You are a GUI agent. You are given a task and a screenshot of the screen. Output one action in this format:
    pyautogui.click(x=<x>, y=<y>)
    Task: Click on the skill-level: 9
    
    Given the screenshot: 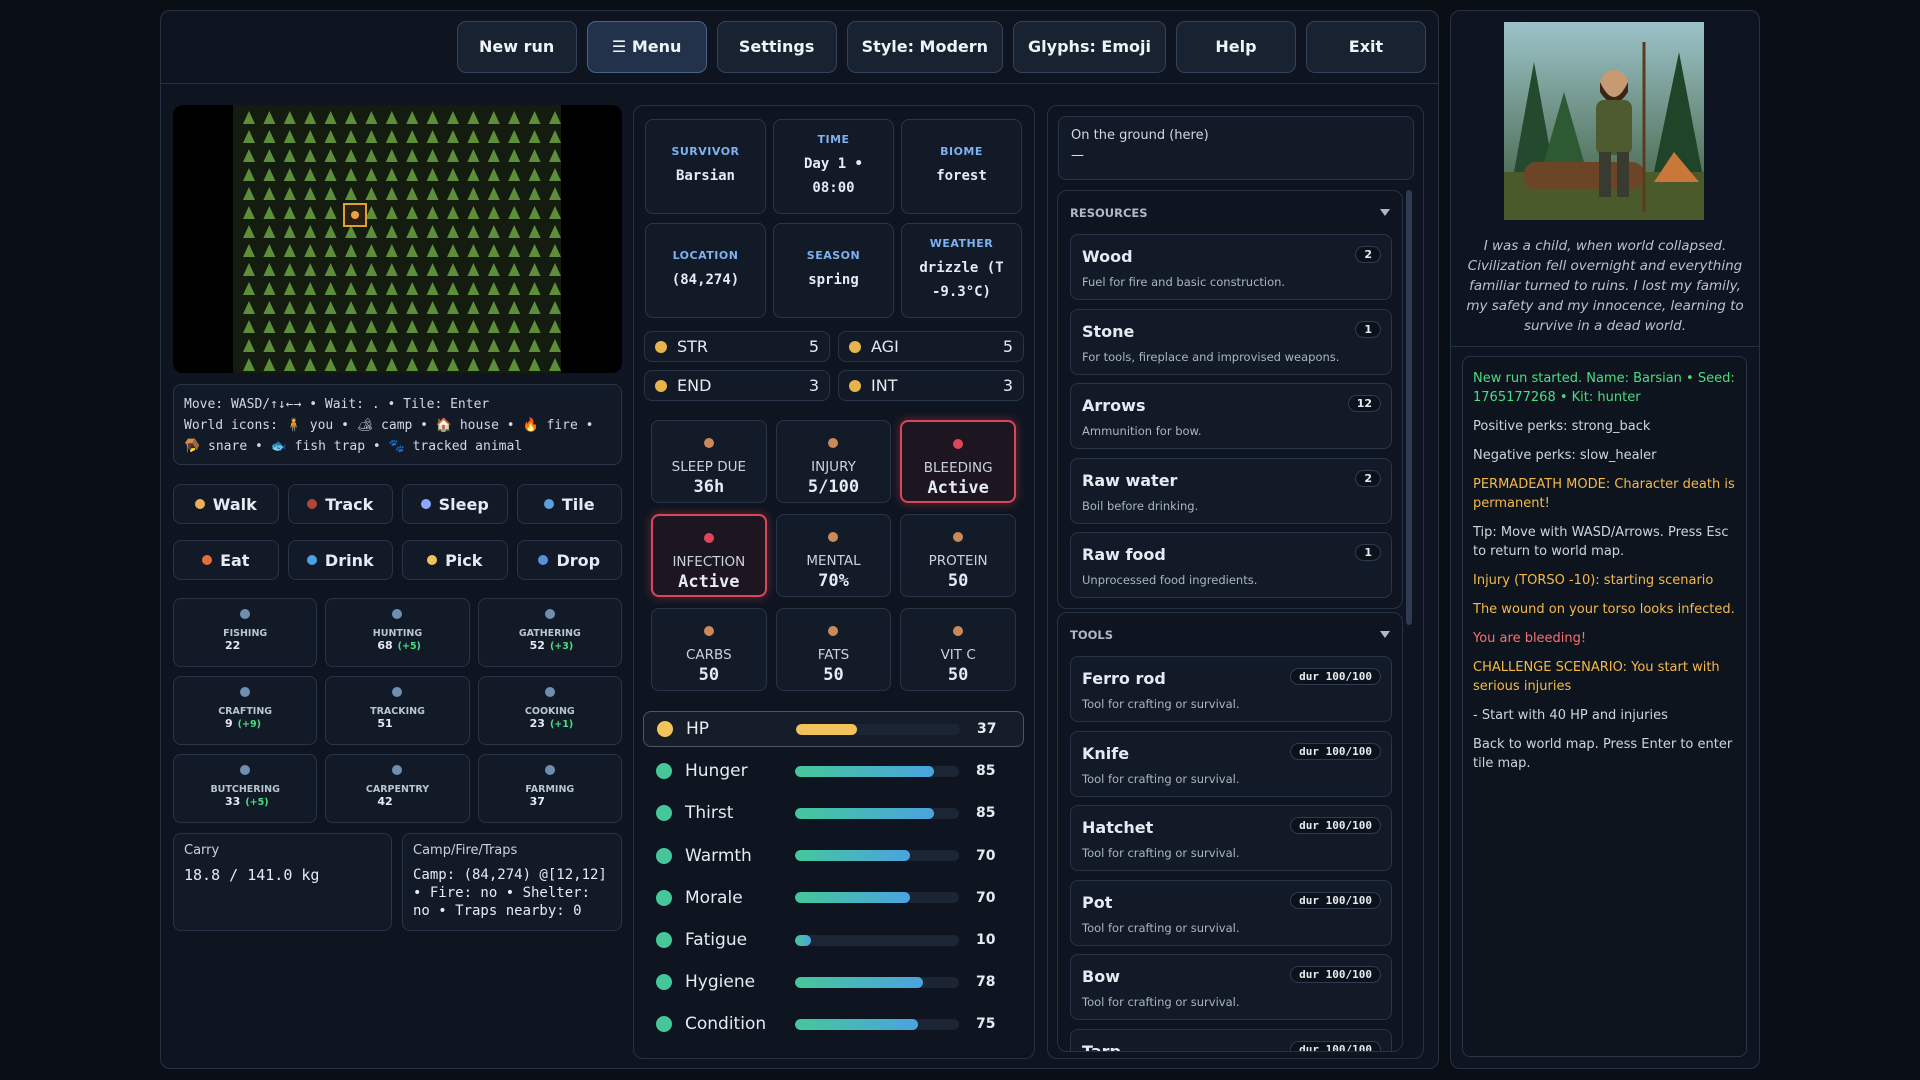 What is the action you would take?
    pyautogui.click(x=229, y=723)
    